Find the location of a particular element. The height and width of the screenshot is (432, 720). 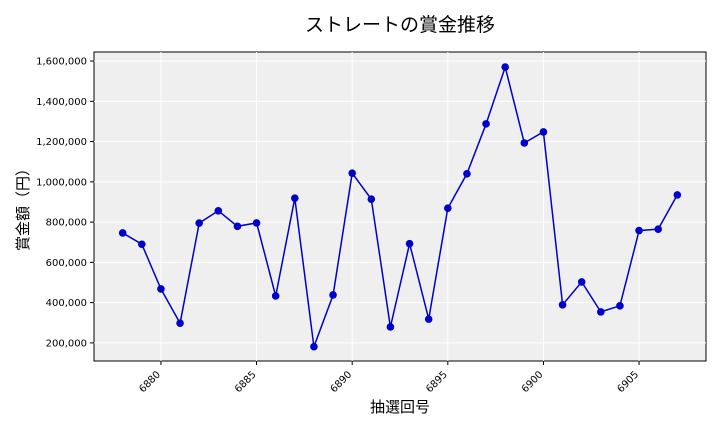

x-tick-label: 6895 is located at coordinates (437, 382).